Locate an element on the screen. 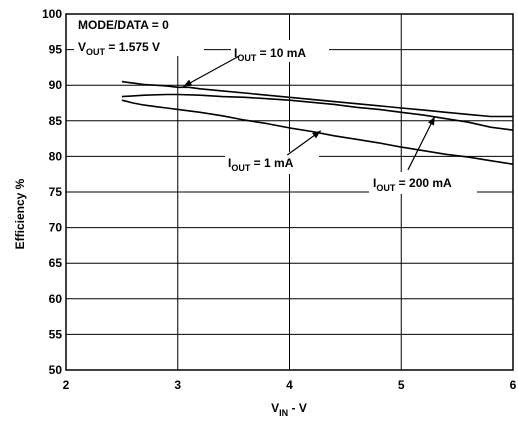  y-tick-label-70: 70 is located at coordinates (56, 228).